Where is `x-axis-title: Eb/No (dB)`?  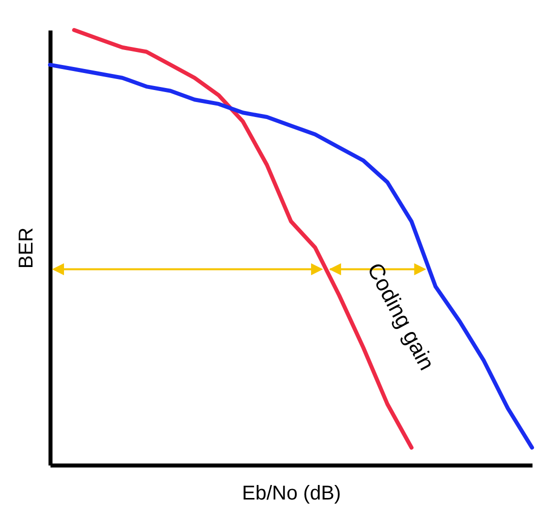
x-axis-title: Eb/No (dB) is located at coordinates (291, 493).